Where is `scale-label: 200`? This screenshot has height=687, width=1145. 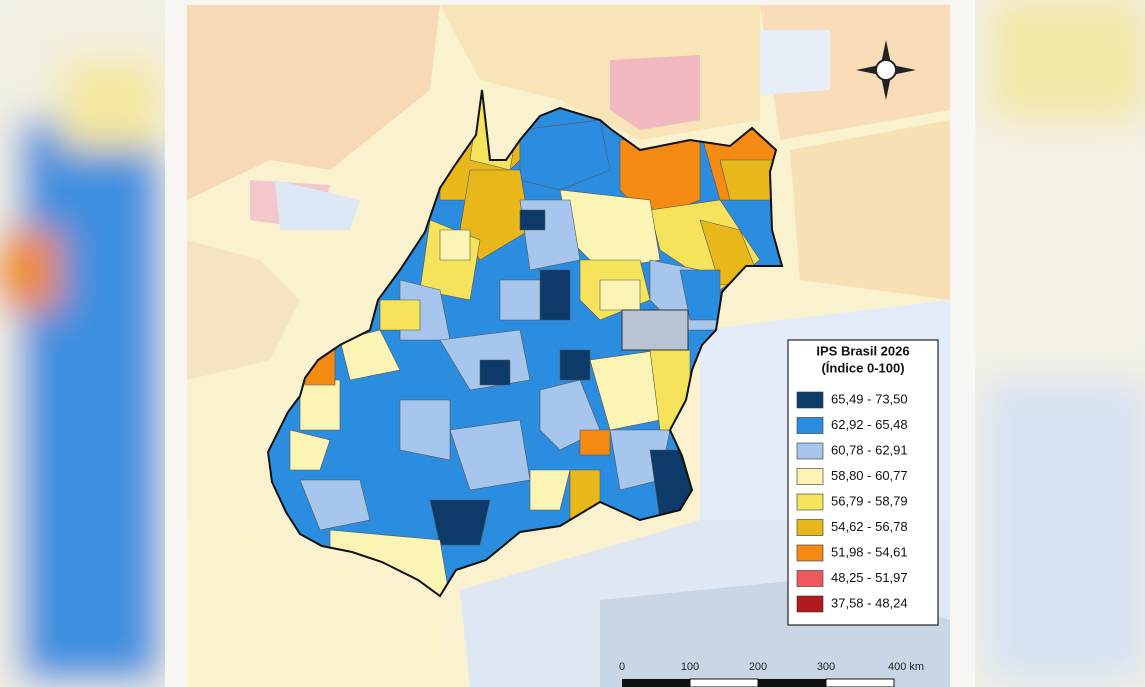
scale-label: 200 is located at coordinates (758, 667).